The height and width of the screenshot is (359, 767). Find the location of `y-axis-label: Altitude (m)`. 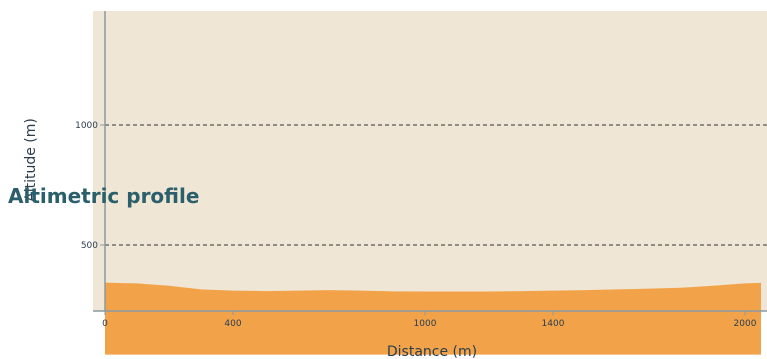

y-axis-label: Altitude (m) is located at coordinates (31, 160).